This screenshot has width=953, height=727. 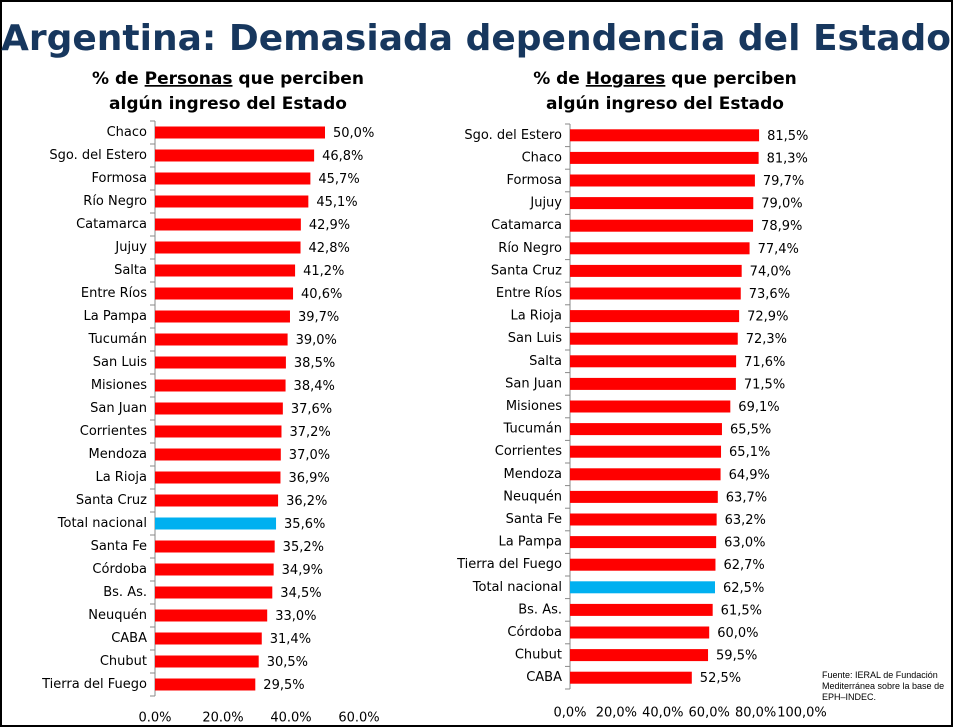 What do you see at coordinates (130, 247) in the screenshot?
I see `category-label: Jujuy` at bounding box center [130, 247].